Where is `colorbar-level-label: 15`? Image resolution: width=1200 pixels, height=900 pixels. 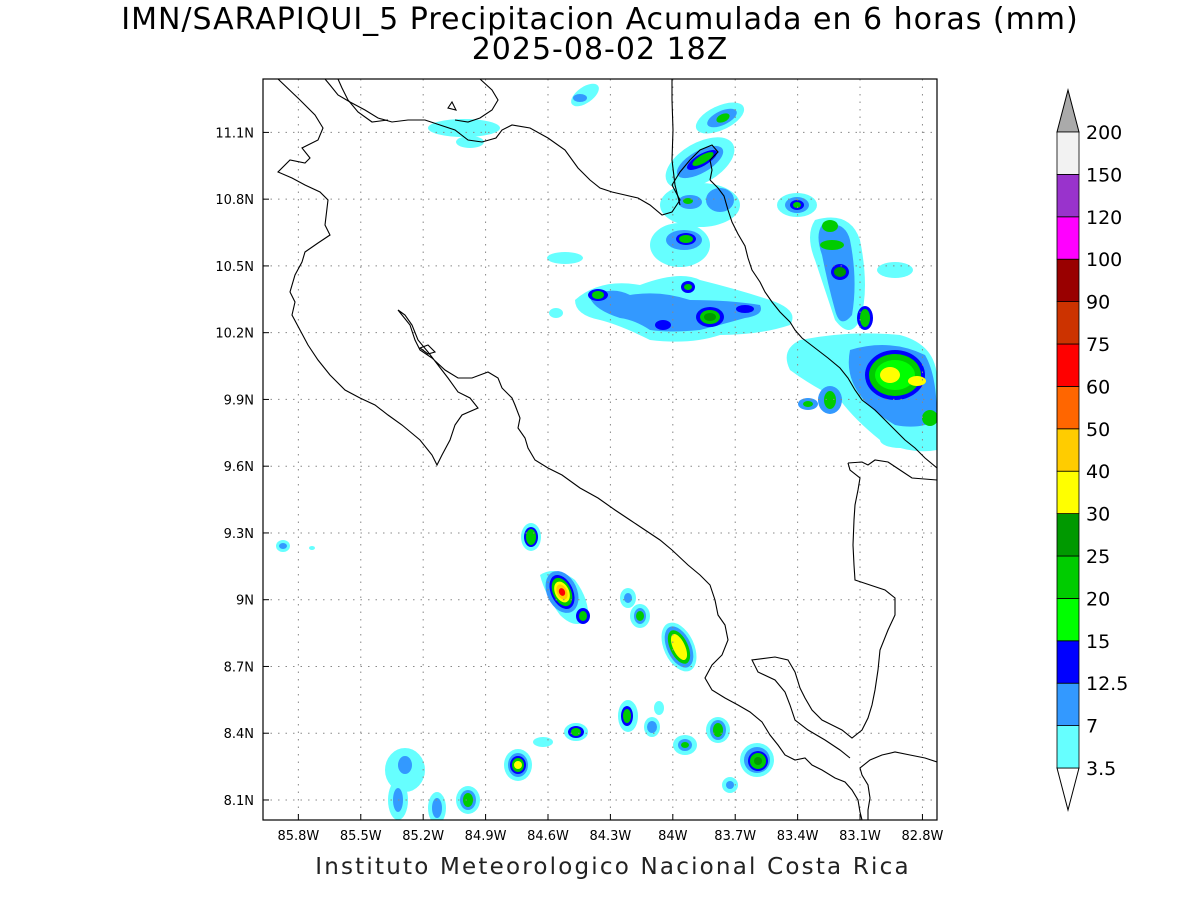
colorbar-level-label: 15 is located at coordinates (1098, 642).